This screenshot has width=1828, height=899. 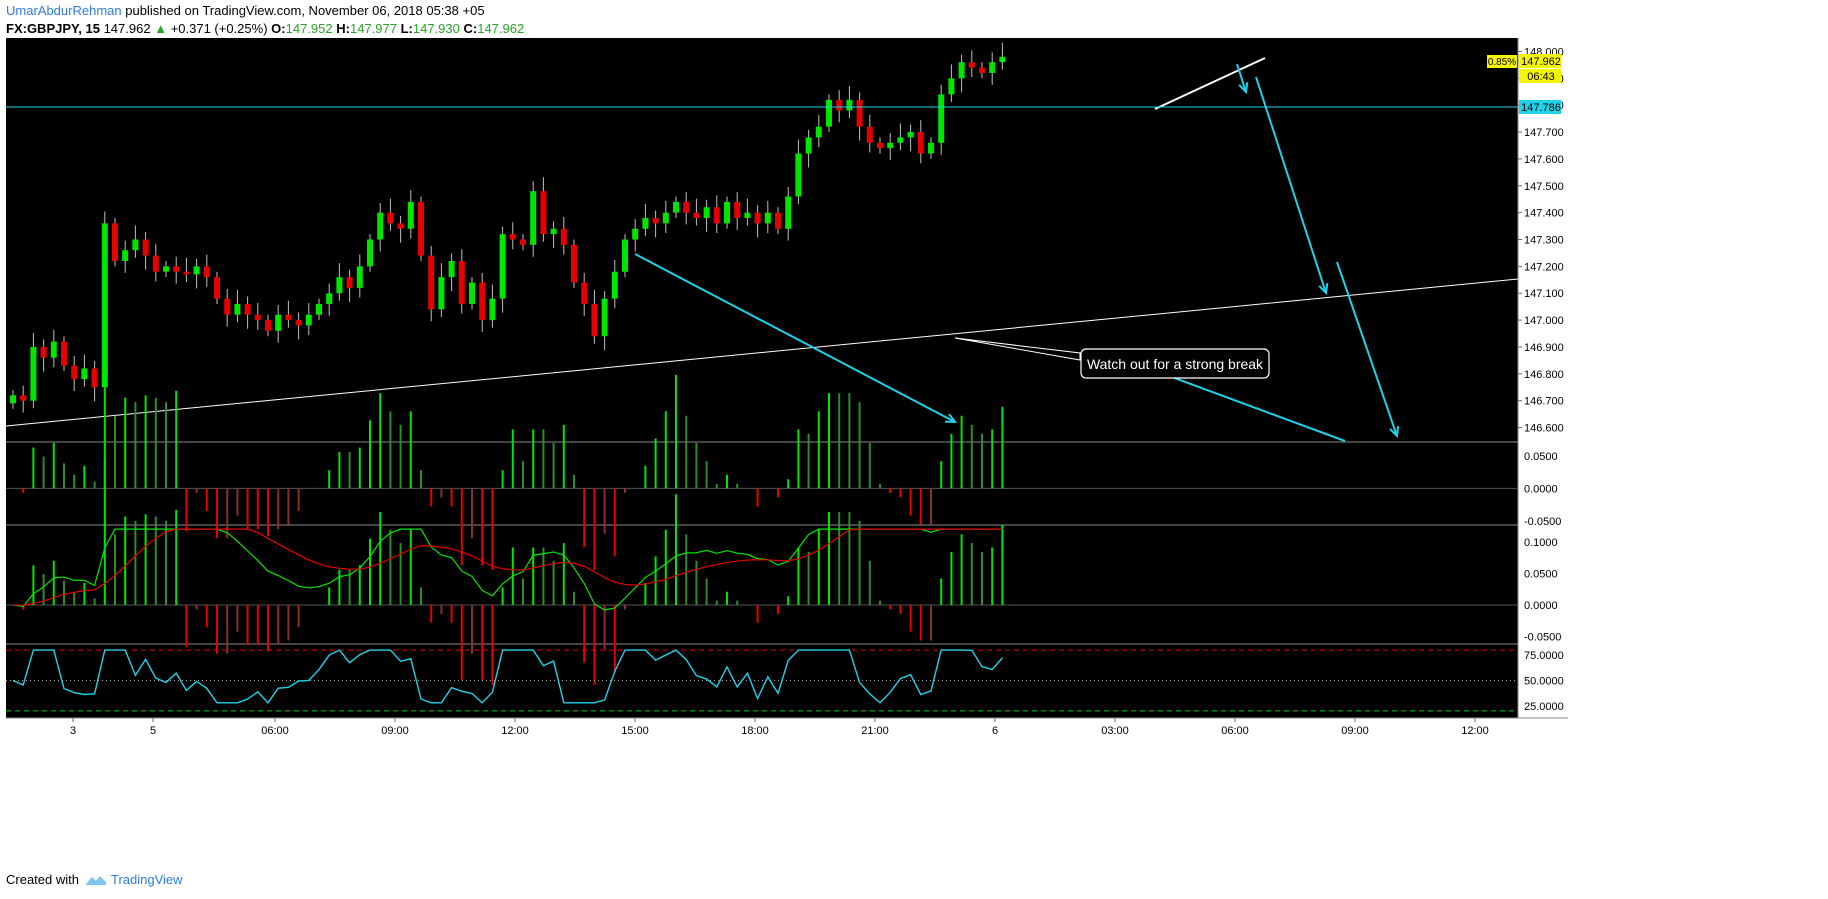 I want to click on tradingview-logo-icon, so click(x=95, y=880).